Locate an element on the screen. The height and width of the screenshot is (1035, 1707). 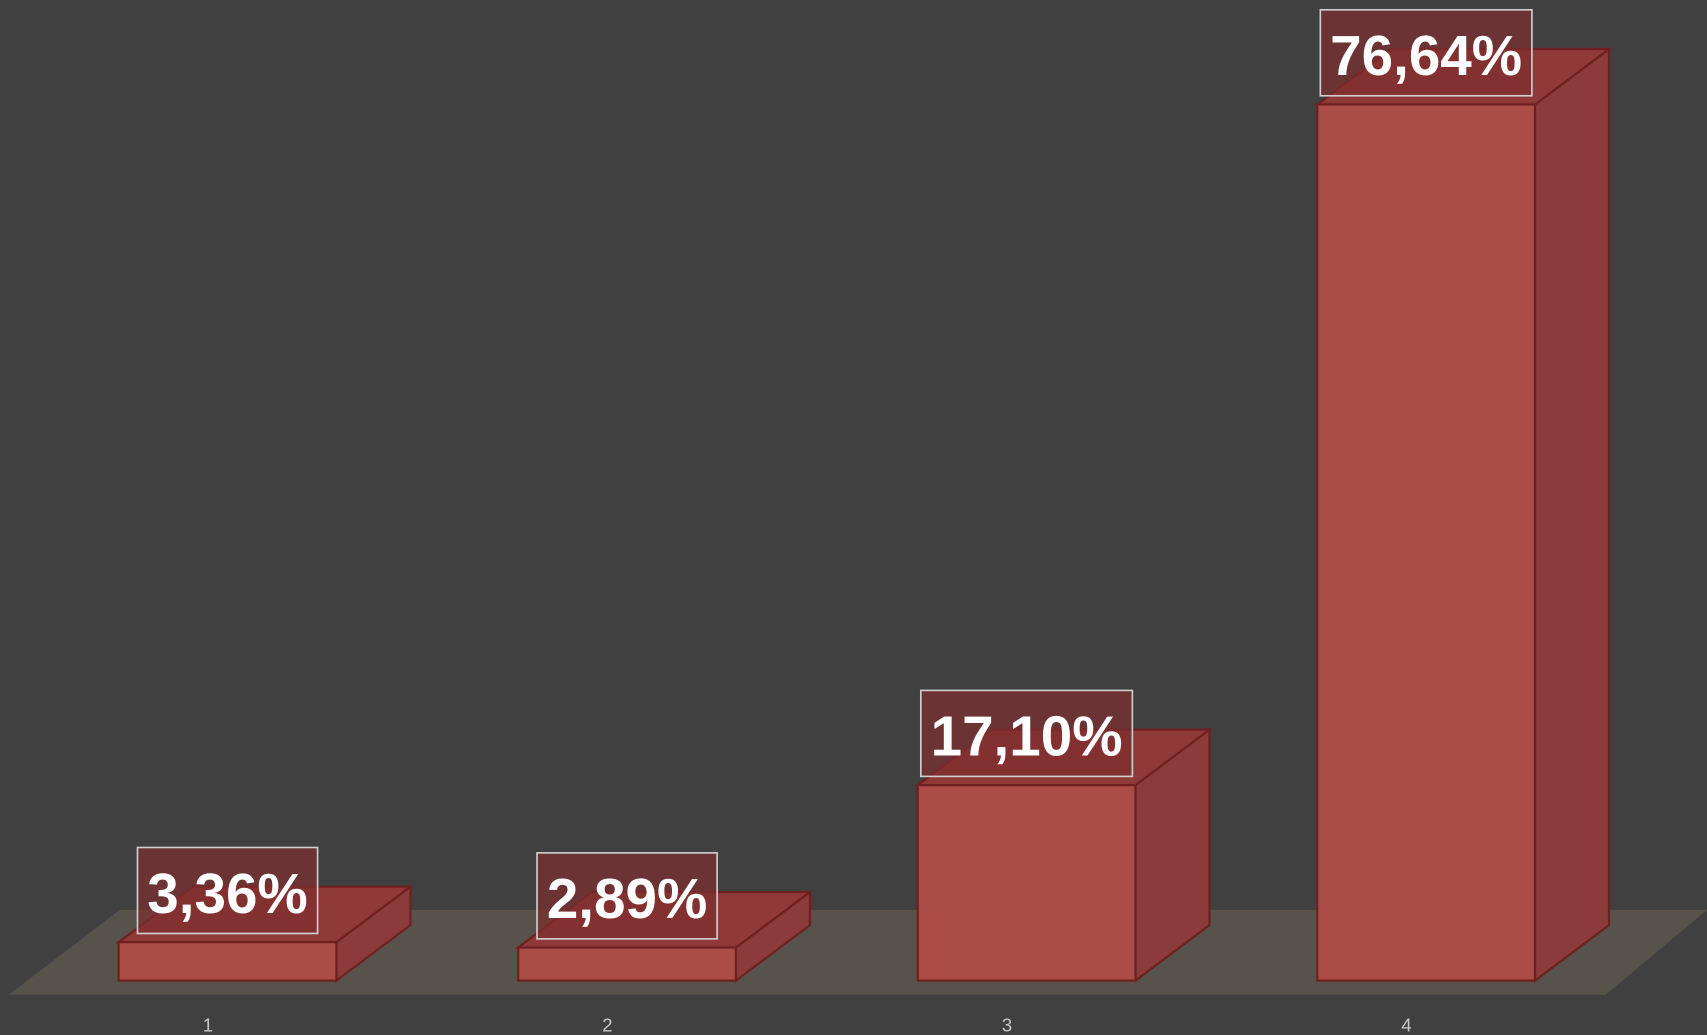
value-label: 2,89% is located at coordinates (627, 898).